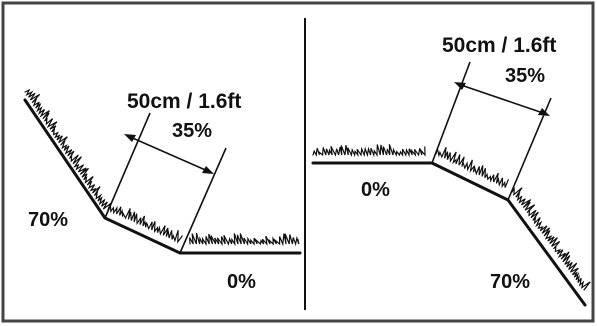 Image resolution: width=597 pixels, height=326 pixels. I want to click on right-grass-flat, so click(369, 151).